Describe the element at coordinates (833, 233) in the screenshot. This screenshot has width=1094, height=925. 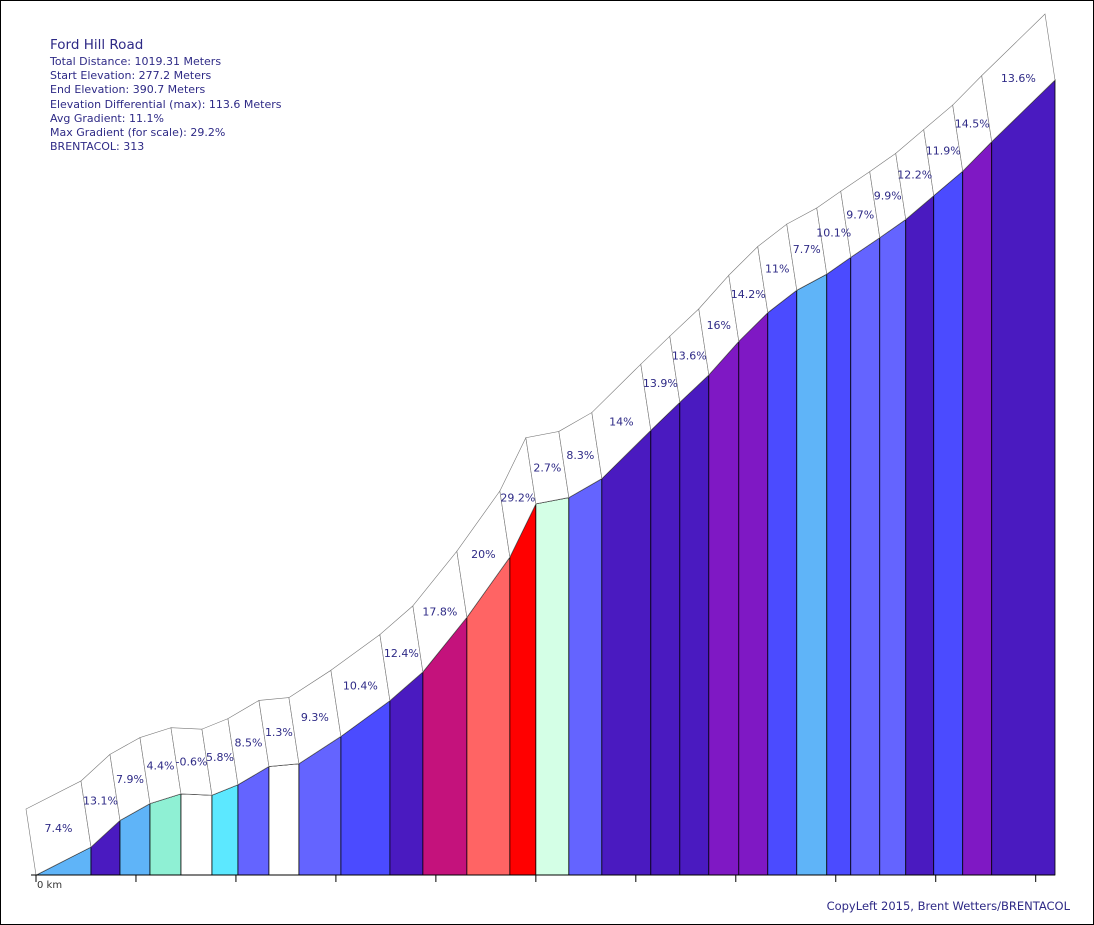
I see `gradient-label: 10.1%` at that location.